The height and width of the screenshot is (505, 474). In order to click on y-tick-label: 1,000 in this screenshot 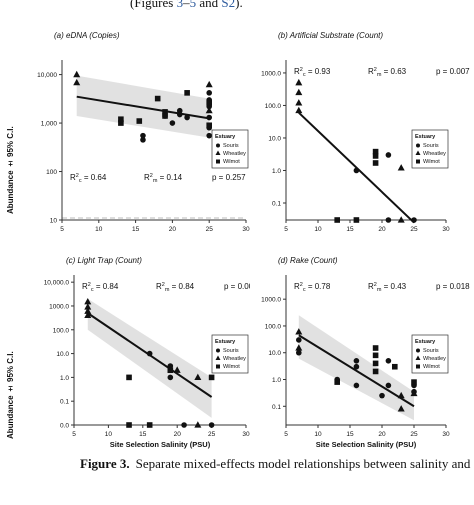, I will do `click(49, 124)`.